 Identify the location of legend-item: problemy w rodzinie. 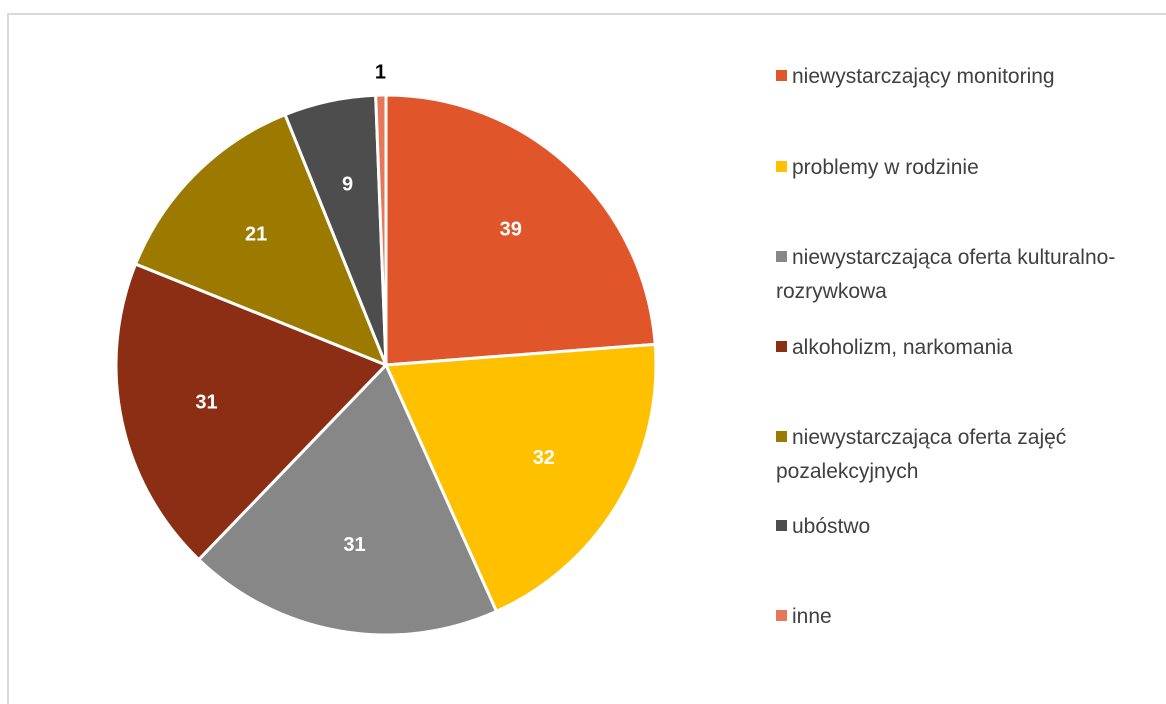
(966, 168).